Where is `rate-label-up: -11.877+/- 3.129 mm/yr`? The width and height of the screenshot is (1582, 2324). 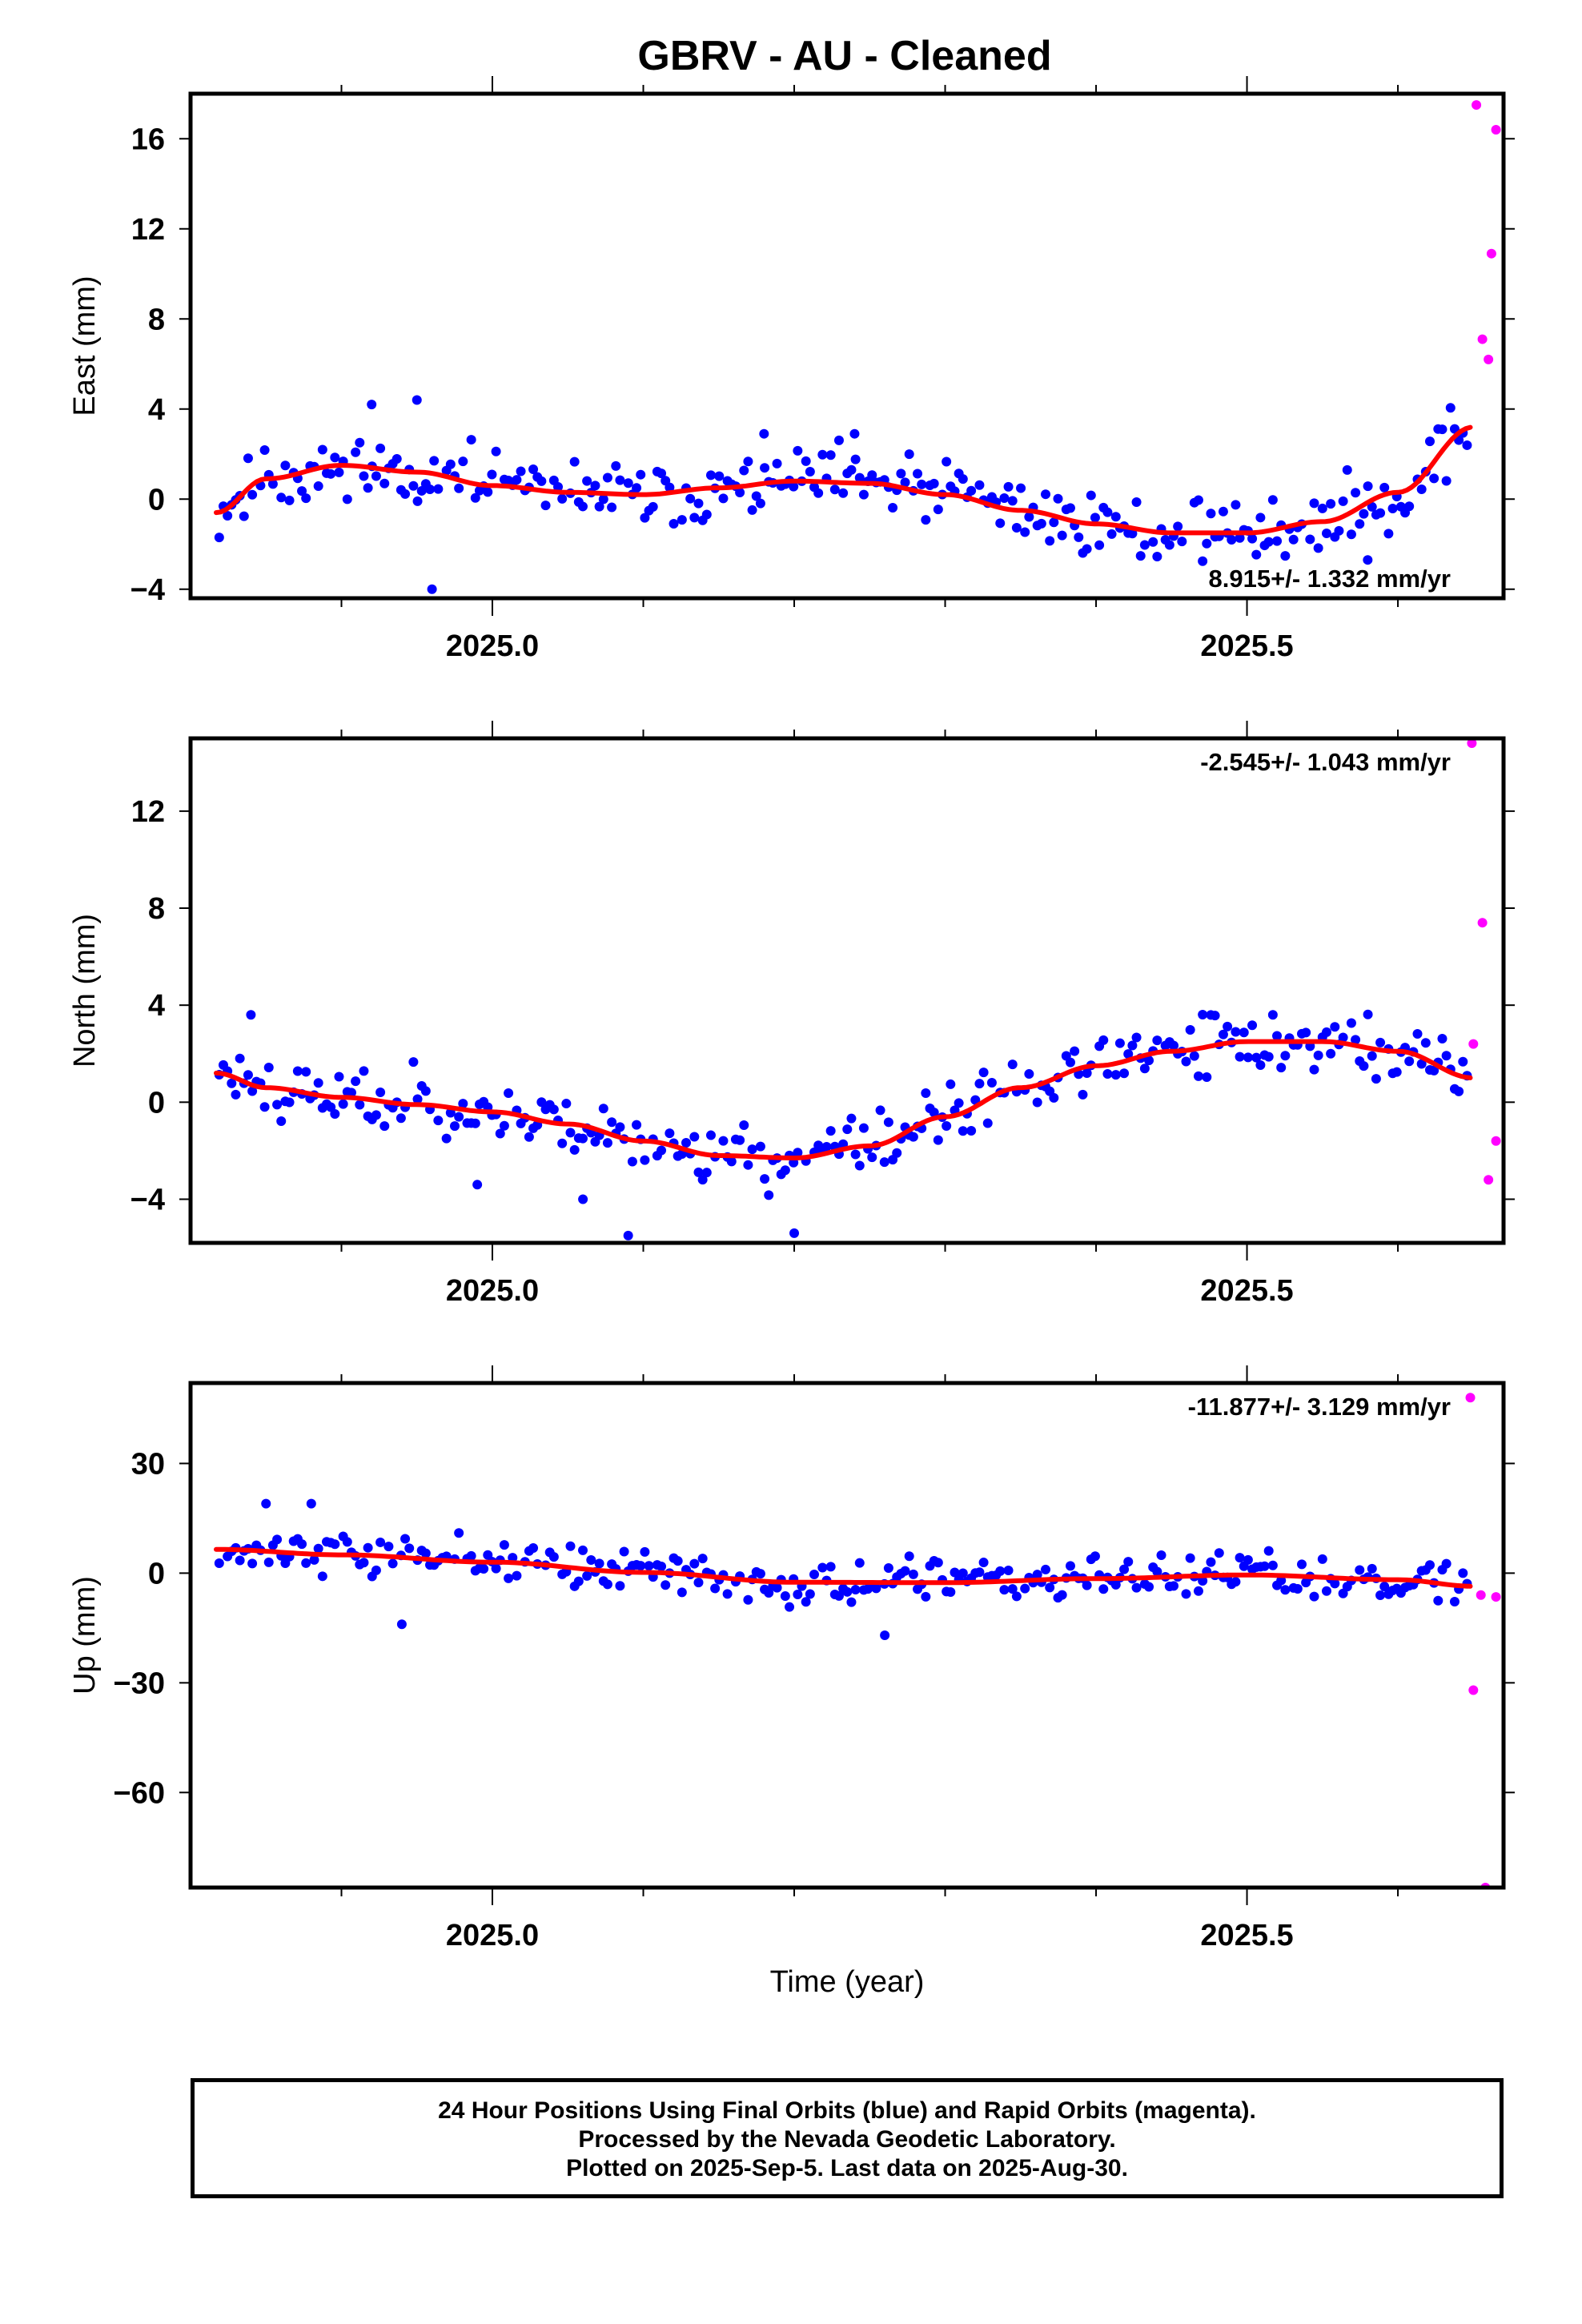 rate-label-up: -11.877+/- 3.129 mm/yr is located at coordinates (1319, 1407).